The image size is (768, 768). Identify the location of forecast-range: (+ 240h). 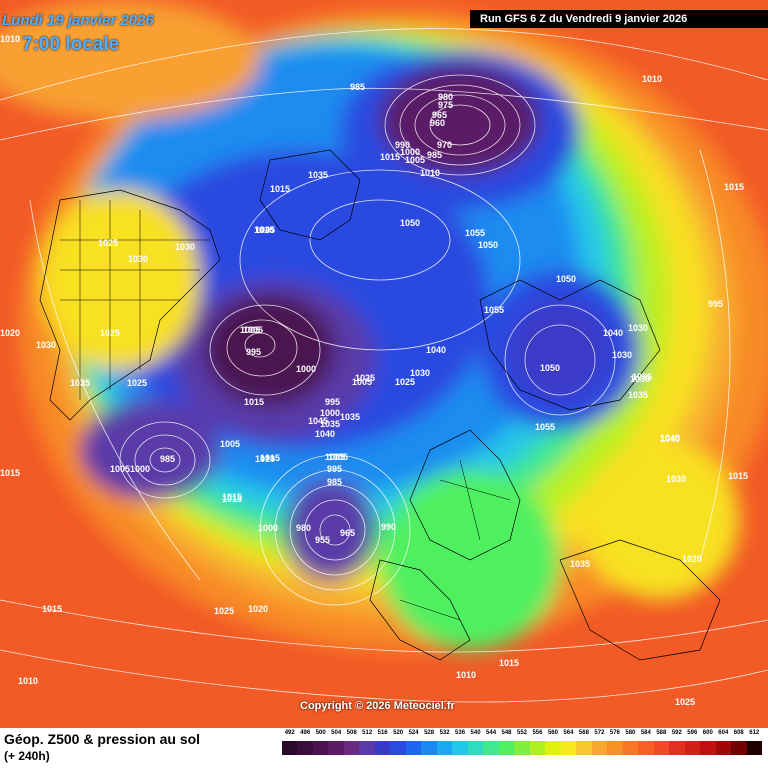
(27, 756).